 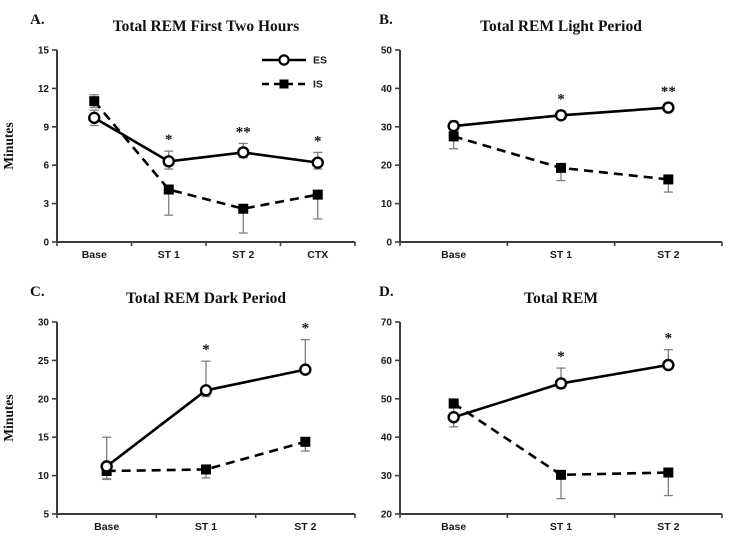 I want to click on legend-marker-filled-square, so click(x=284, y=84).